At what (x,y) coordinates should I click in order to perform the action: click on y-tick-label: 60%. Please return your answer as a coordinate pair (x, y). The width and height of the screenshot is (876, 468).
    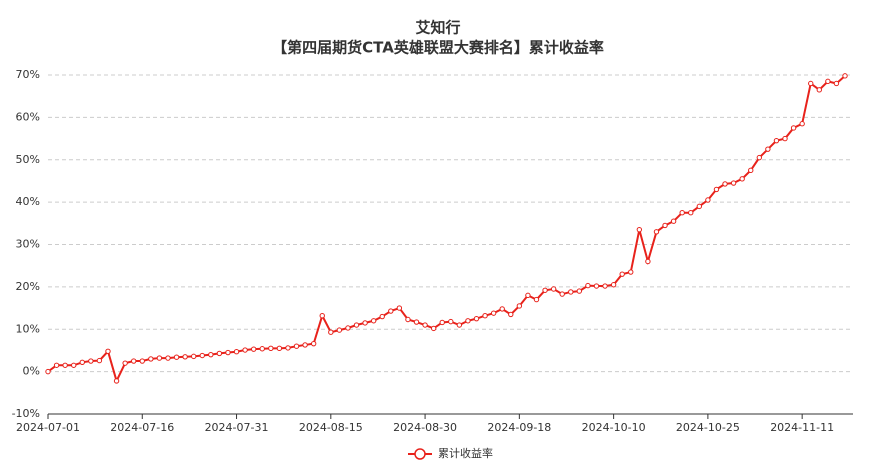
    Looking at the image, I should click on (28, 116).